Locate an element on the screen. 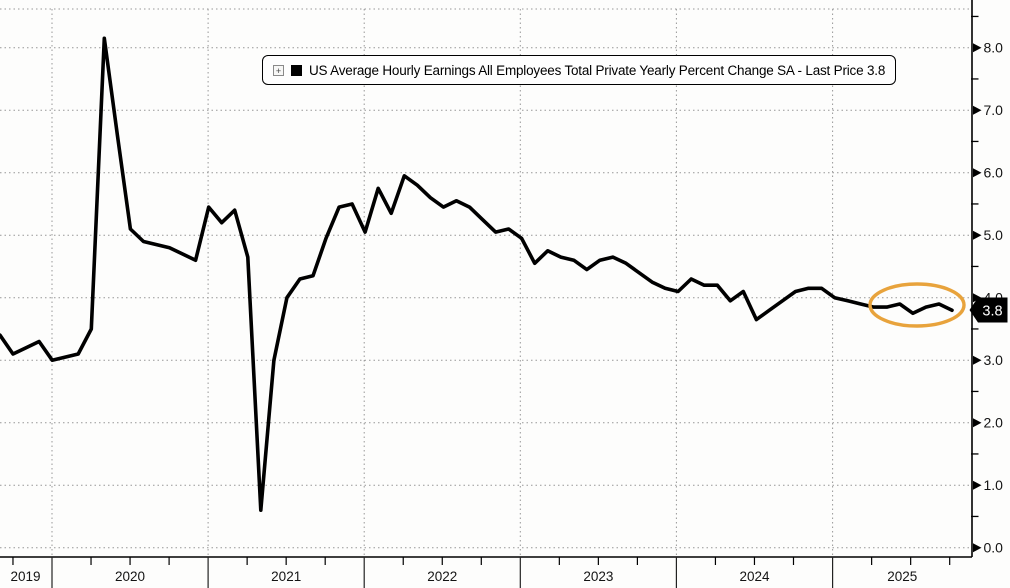 This screenshot has width=1010, height=588. x-tick-label-2024: 2024 is located at coordinates (754, 576).